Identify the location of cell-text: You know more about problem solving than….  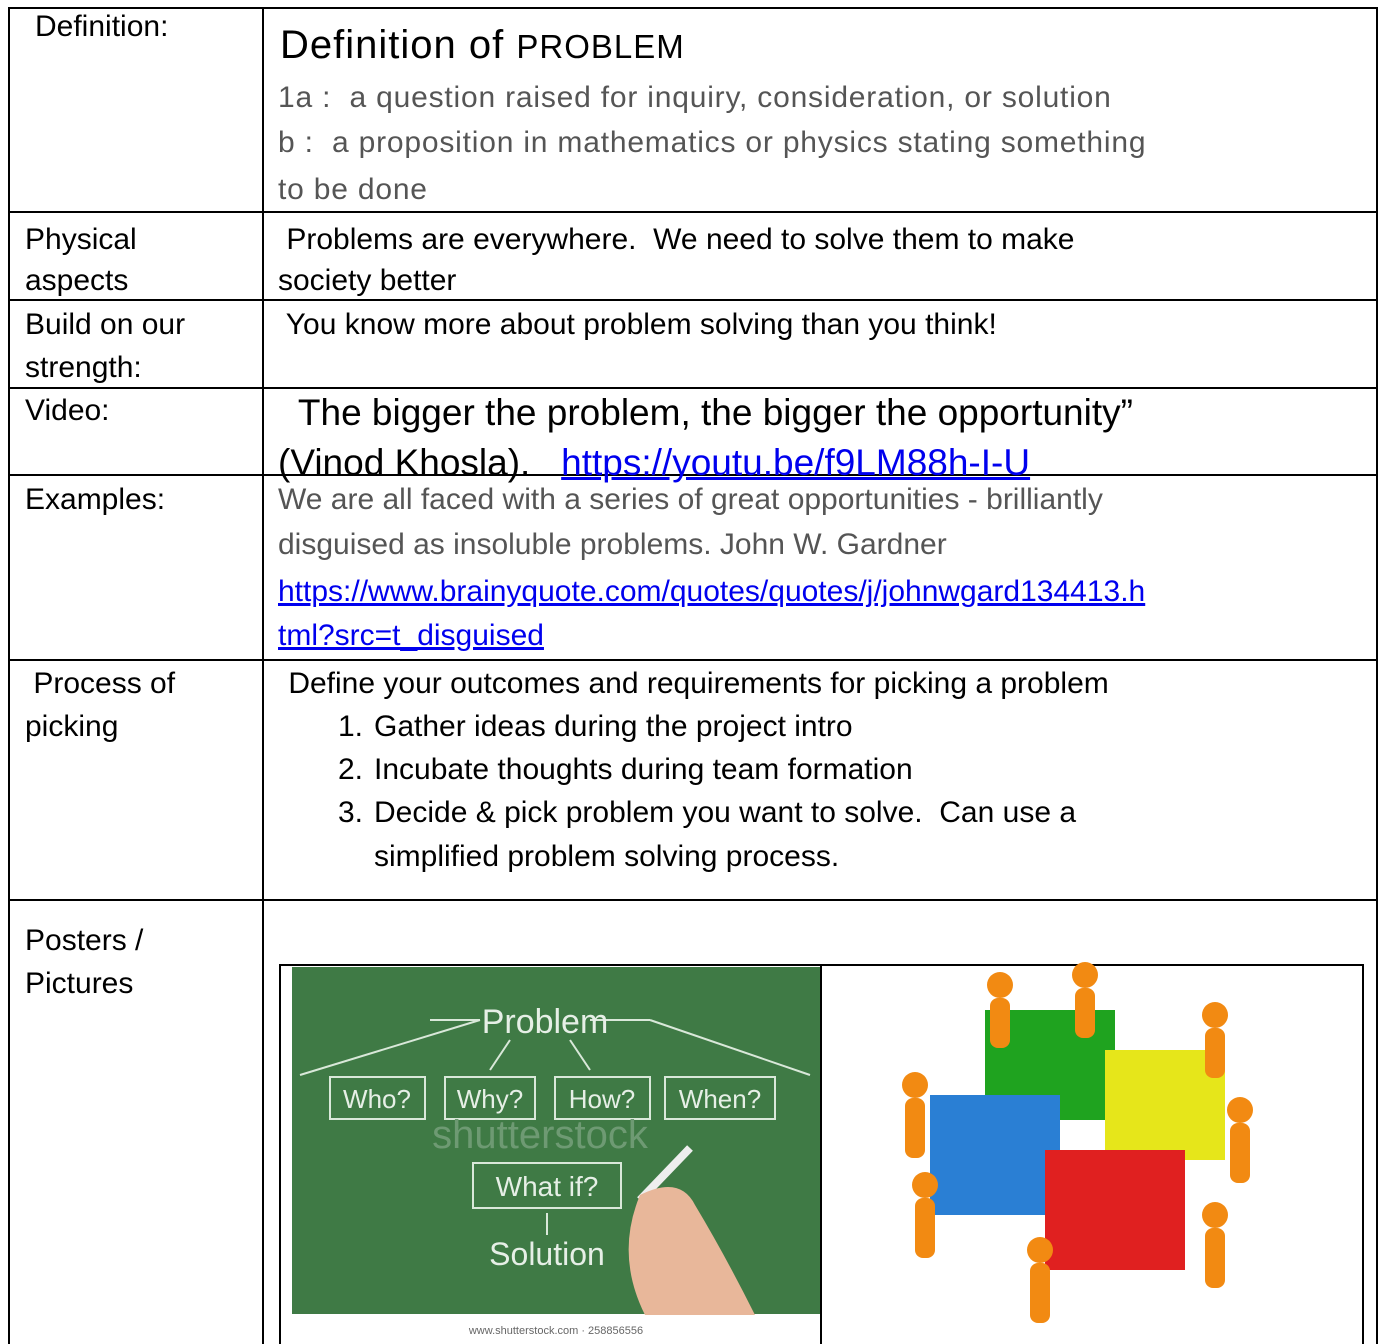
(637, 324).